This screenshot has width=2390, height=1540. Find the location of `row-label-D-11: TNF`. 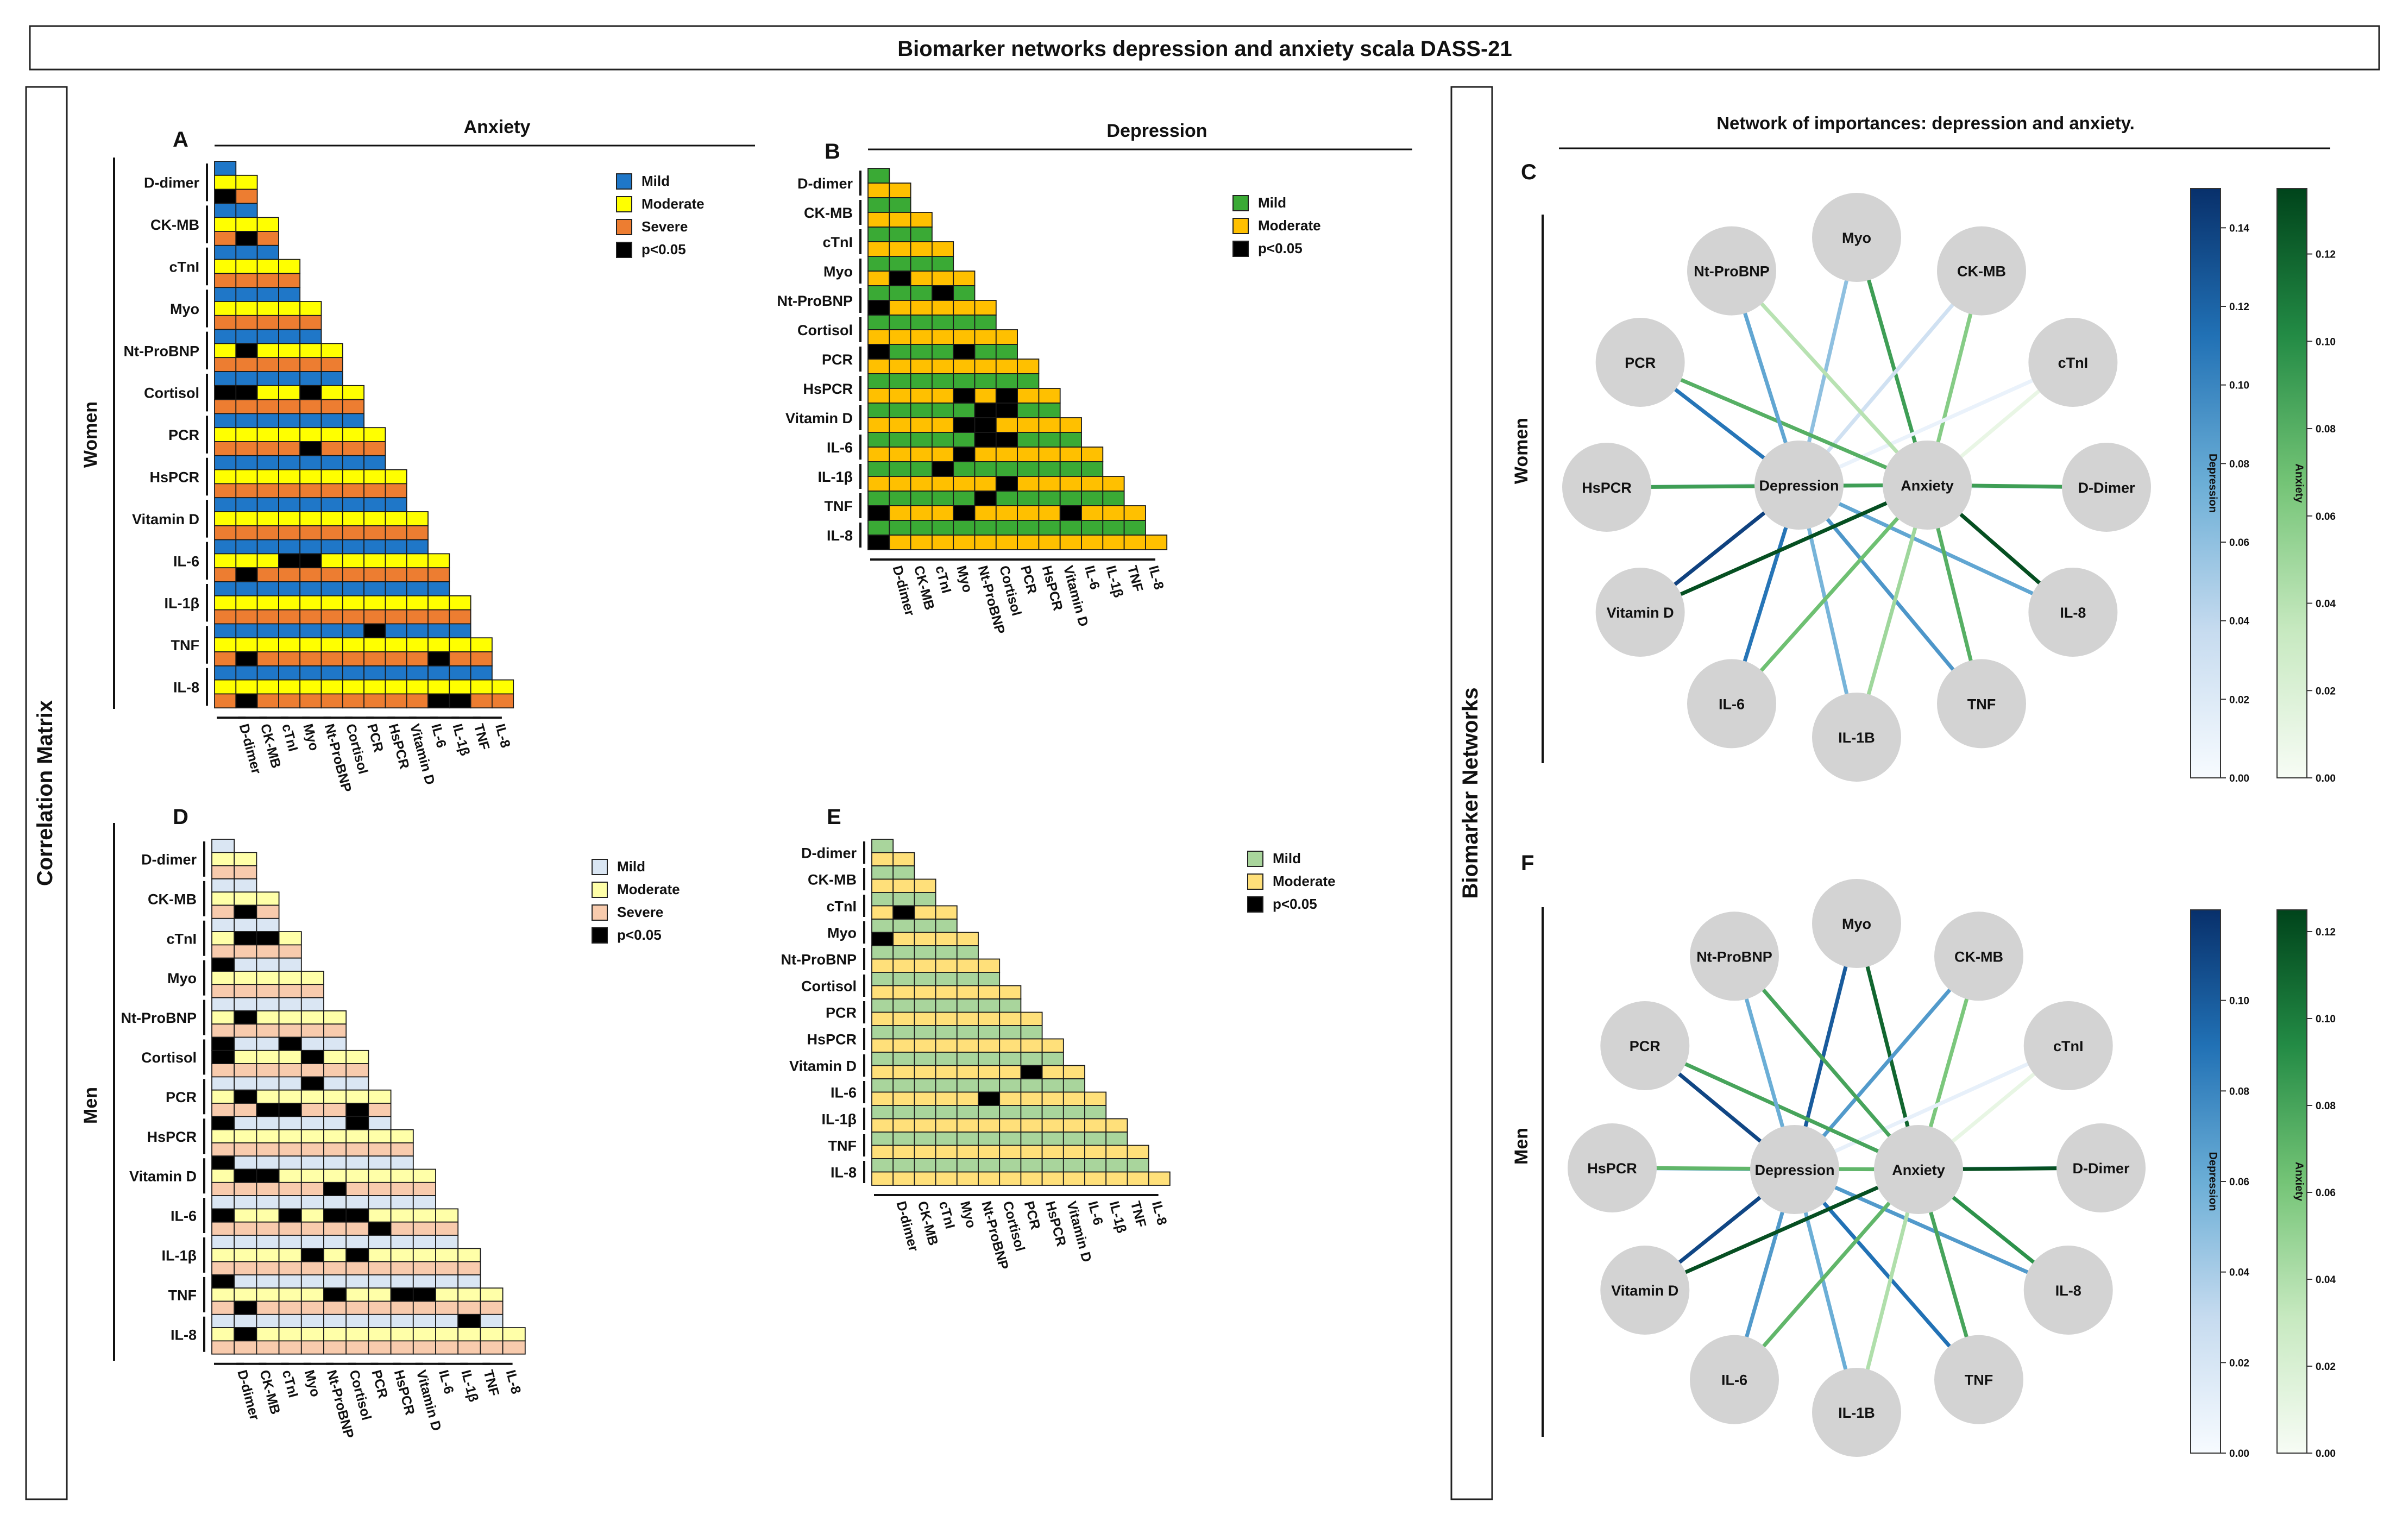

row-label-D-11: TNF is located at coordinates (182, 1295).